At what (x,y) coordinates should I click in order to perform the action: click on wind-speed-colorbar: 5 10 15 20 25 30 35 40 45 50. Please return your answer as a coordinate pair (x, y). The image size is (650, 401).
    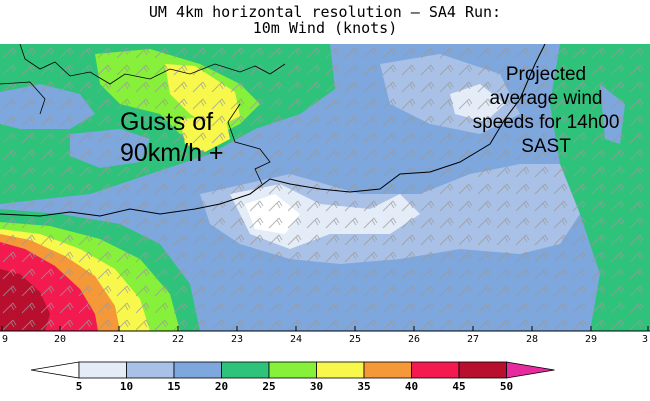
    Looking at the image, I should click on (292, 377).